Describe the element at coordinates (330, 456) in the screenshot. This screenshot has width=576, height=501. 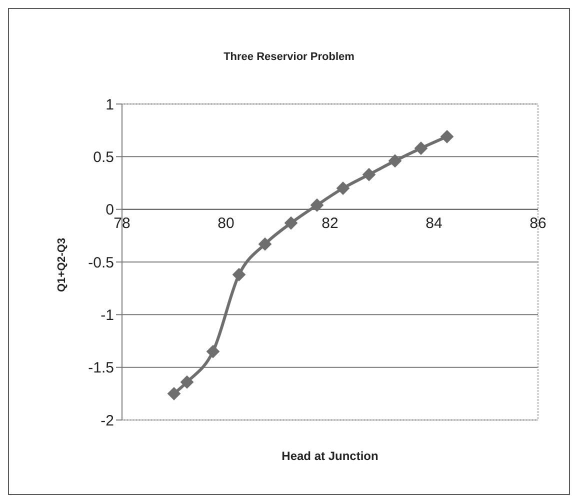
I see `x-axis-title: Head at Junction` at that location.